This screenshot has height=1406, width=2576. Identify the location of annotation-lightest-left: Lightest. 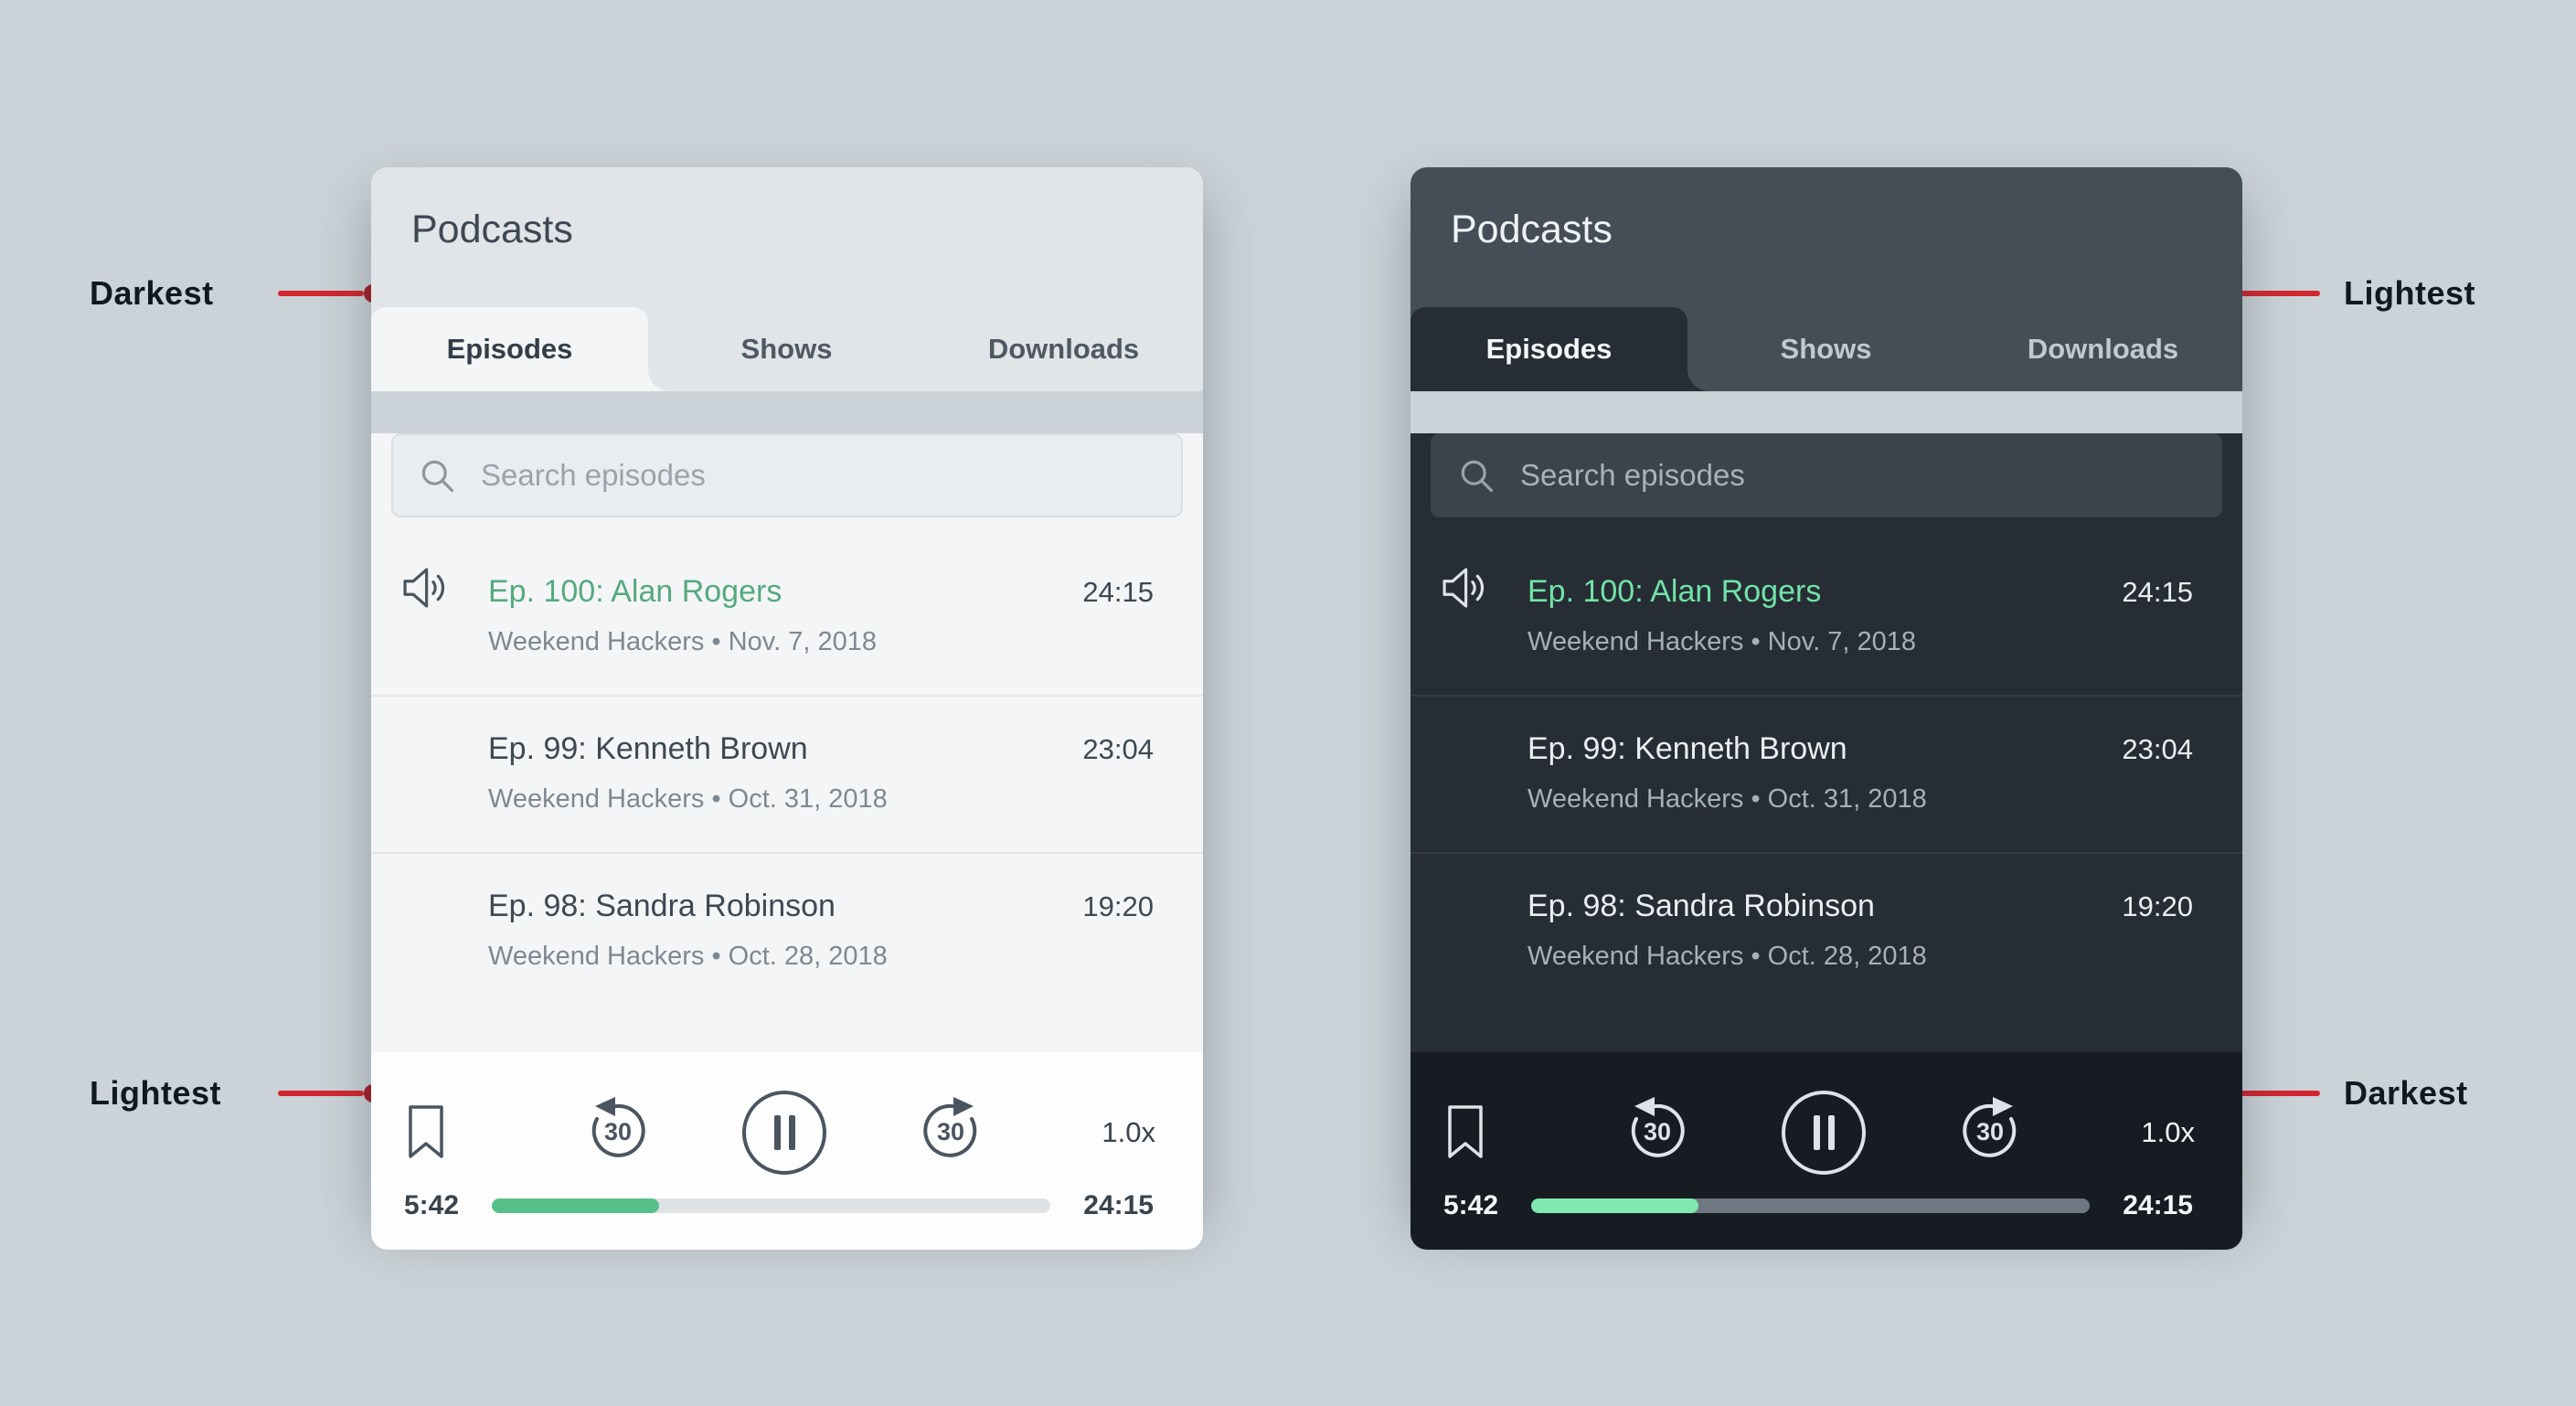
(236, 1094).